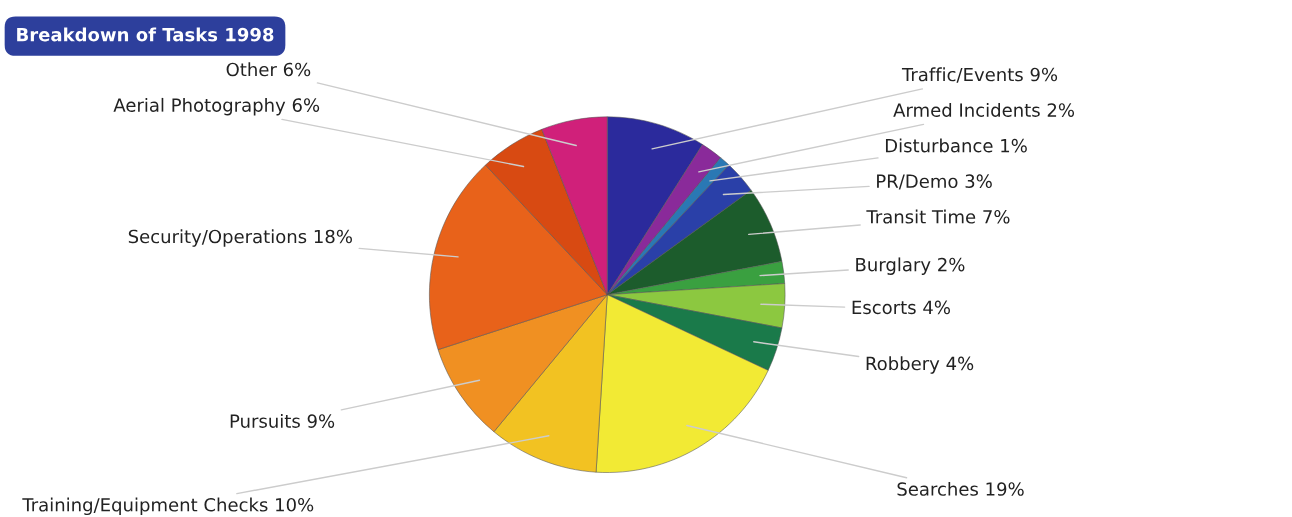 Image resolution: width=1292 pixels, height=517 pixels. I want to click on slice-label: Escorts 4%, so click(901, 307).